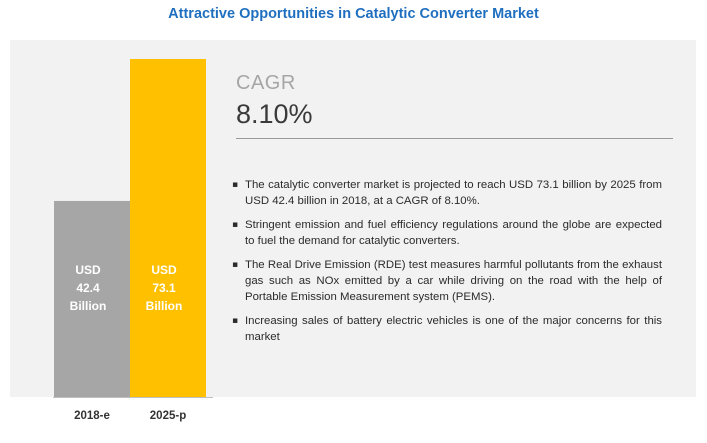 The image size is (707, 443). I want to click on bar-data-label: 42.4, so click(88, 288).